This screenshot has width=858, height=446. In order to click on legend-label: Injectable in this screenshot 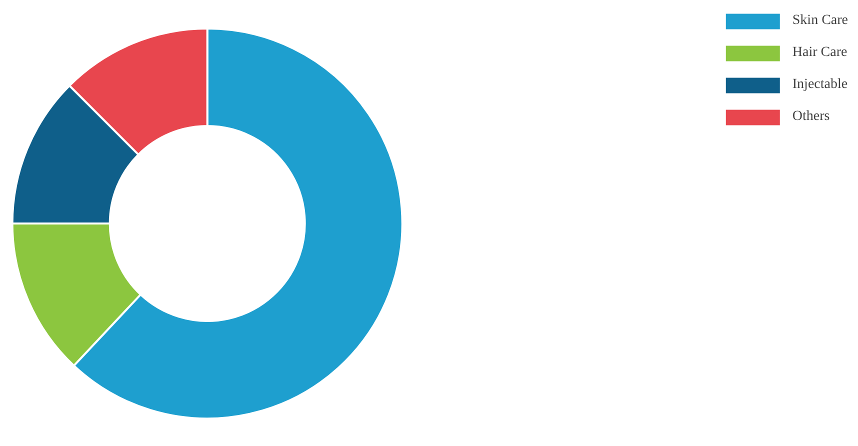, I will do `click(820, 85)`.